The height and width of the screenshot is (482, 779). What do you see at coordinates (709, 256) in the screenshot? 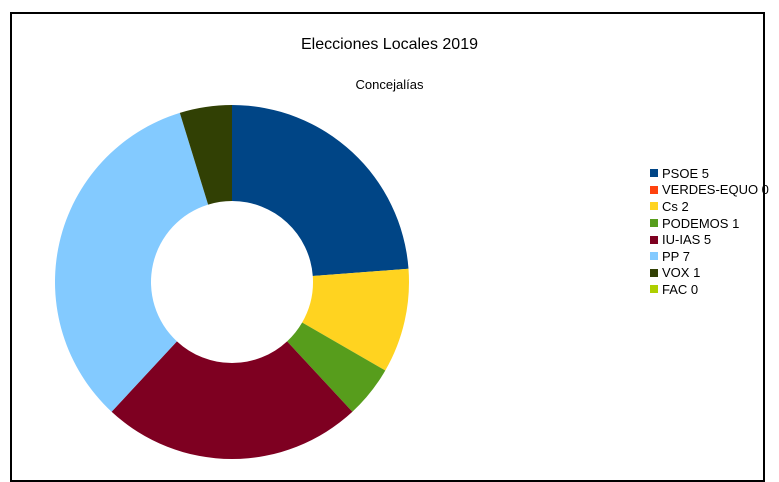
I see `legend-item: PP 7` at bounding box center [709, 256].